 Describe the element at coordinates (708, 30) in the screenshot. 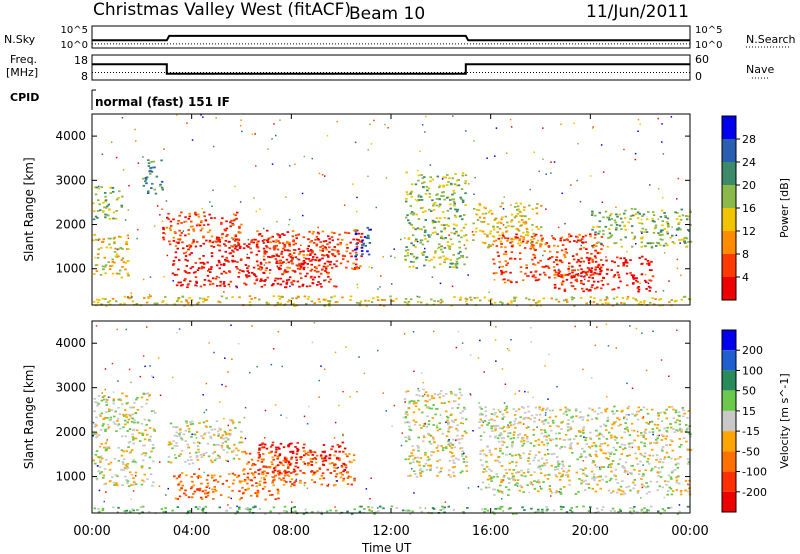

I see `nsearch-tick-top: 10^5` at that location.